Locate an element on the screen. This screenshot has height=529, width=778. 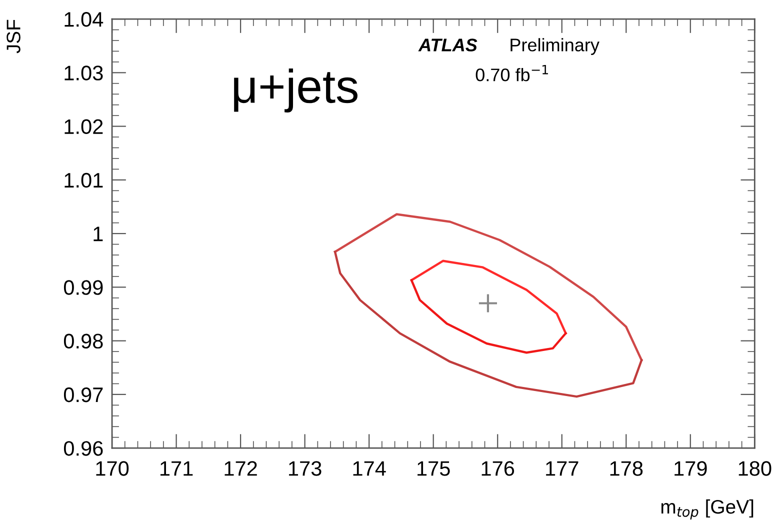
annotation: Preliminary is located at coordinates (555, 46).